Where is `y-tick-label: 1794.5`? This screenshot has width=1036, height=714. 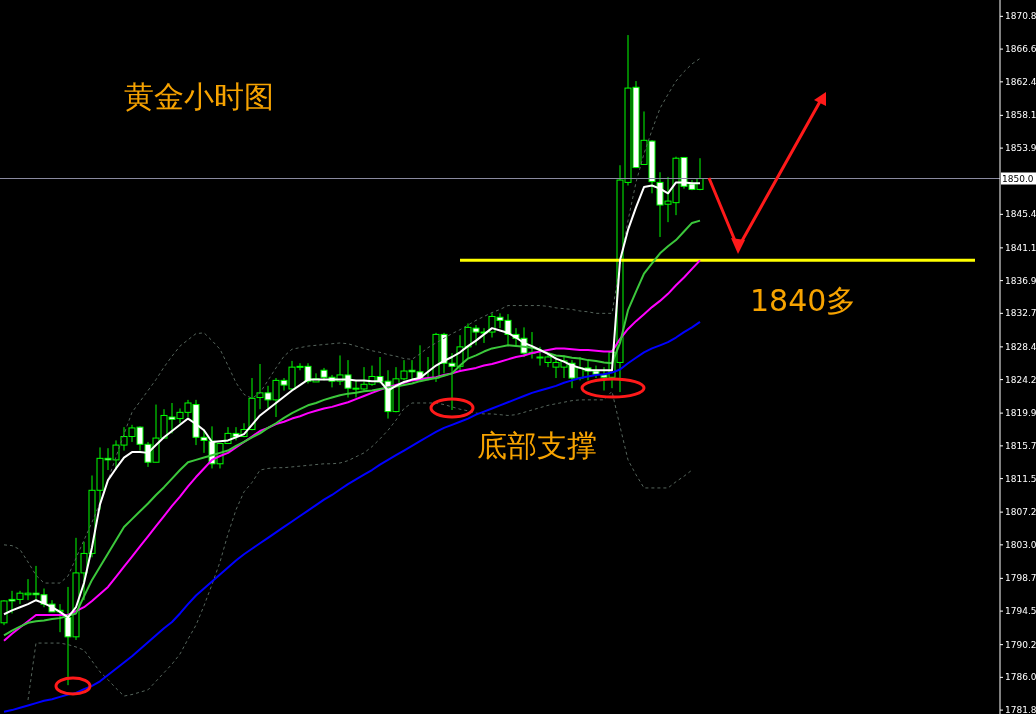 y-tick-label: 1794.5 is located at coordinates (1020, 611).